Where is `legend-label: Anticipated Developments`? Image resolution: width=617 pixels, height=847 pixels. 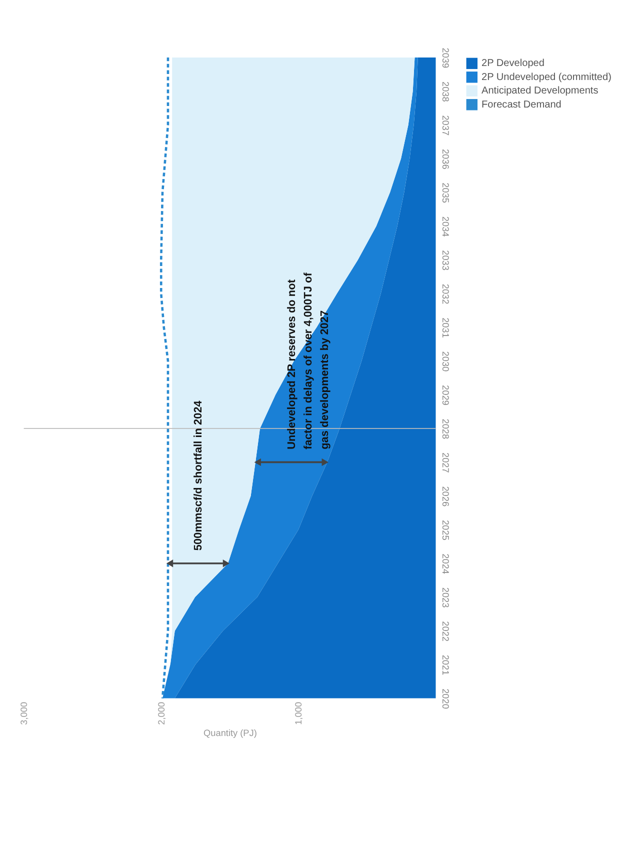 legend-label: Anticipated Developments is located at coordinates (540, 91).